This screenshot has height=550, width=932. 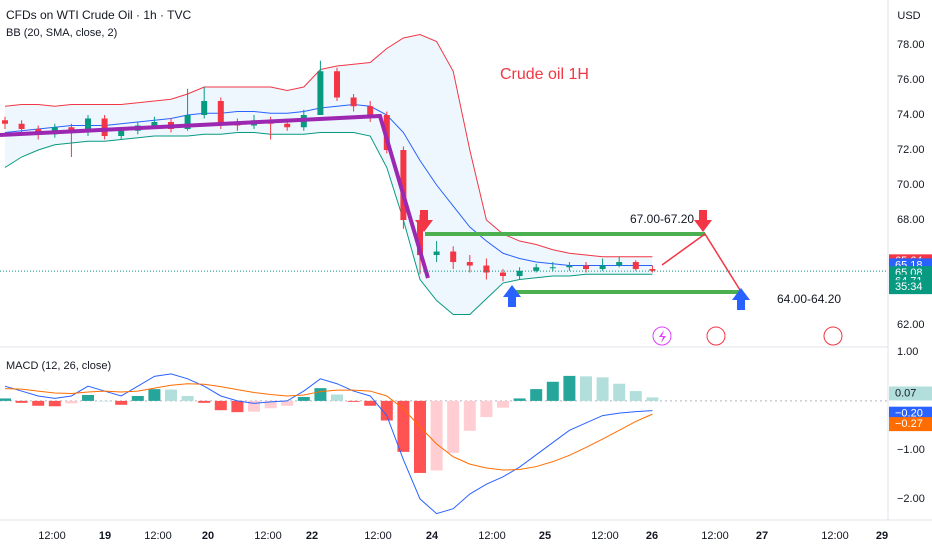 What do you see at coordinates (911, 325) in the screenshot?
I see `y-tick-label: 62.00` at bounding box center [911, 325].